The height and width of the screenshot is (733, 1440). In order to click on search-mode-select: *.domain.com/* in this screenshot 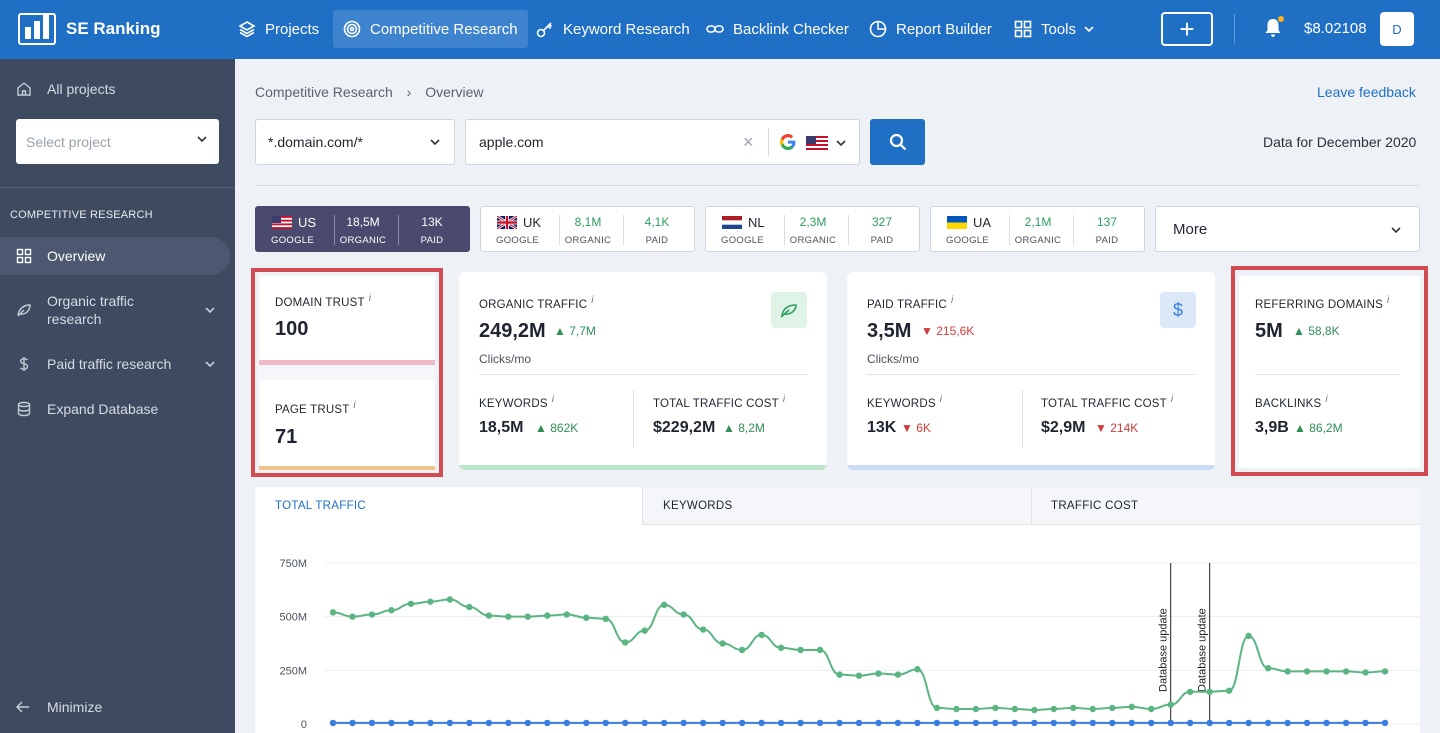, I will do `click(355, 142)`.